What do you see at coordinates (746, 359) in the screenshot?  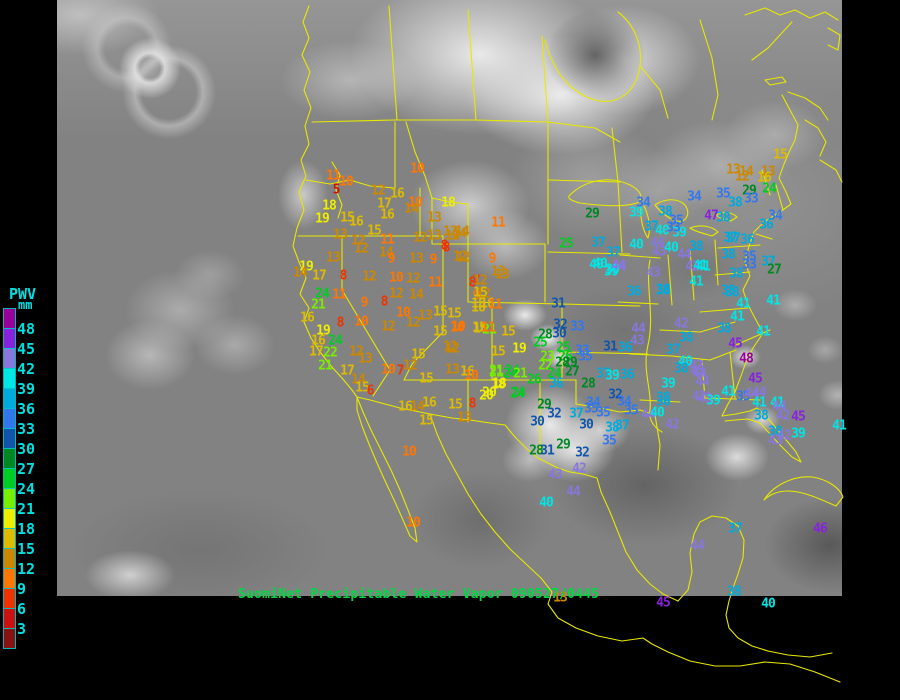 I see `station-value: 48` at bounding box center [746, 359].